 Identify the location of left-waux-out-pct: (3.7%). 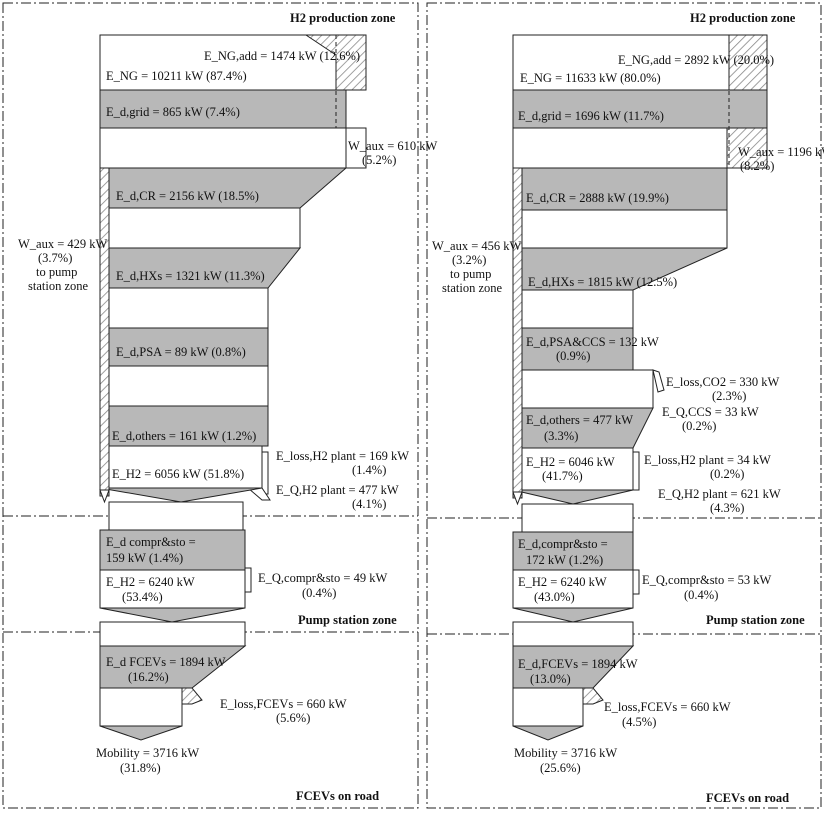
(55, 258).